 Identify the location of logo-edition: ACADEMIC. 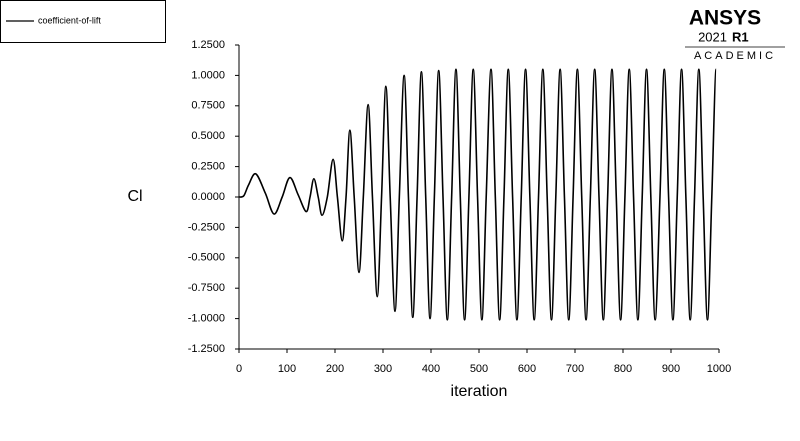
(735, 56).